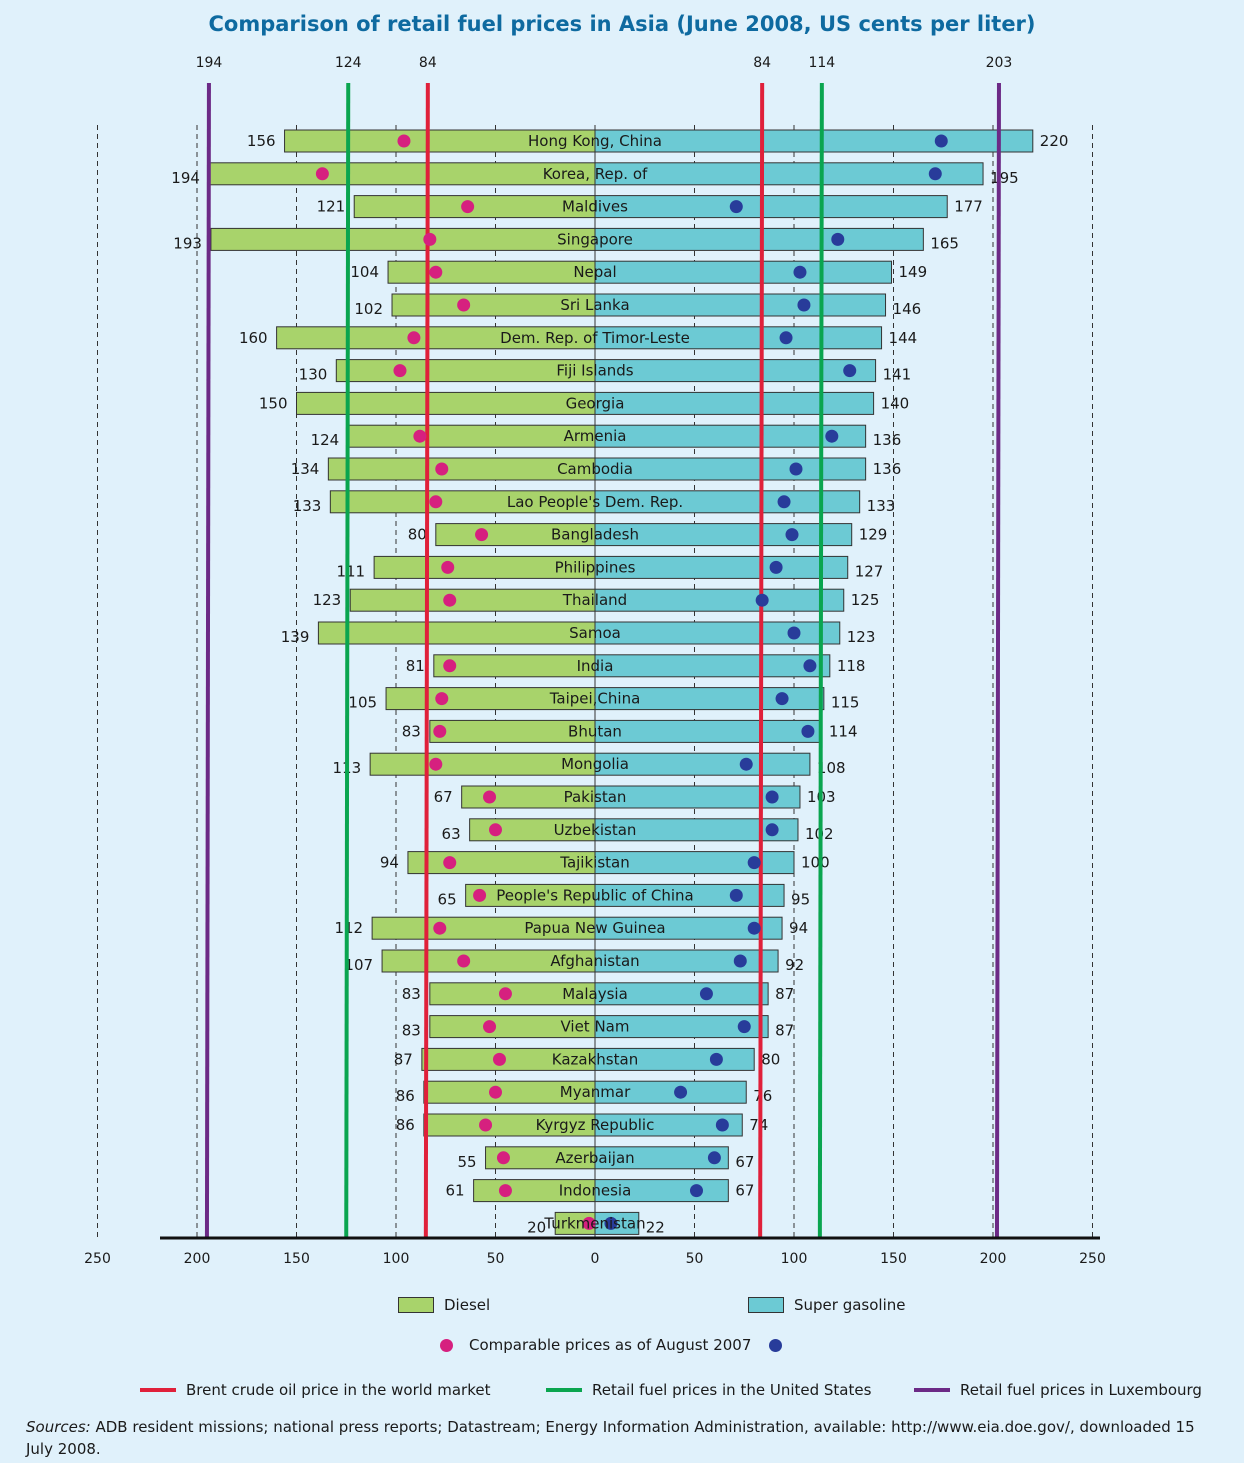 The width and height of the screenshot is (1244, 1463). What do you see at coordinates (932, 1390) in the screenshot?
I see `lux-line-icon` at bounding box center [932, 1390].